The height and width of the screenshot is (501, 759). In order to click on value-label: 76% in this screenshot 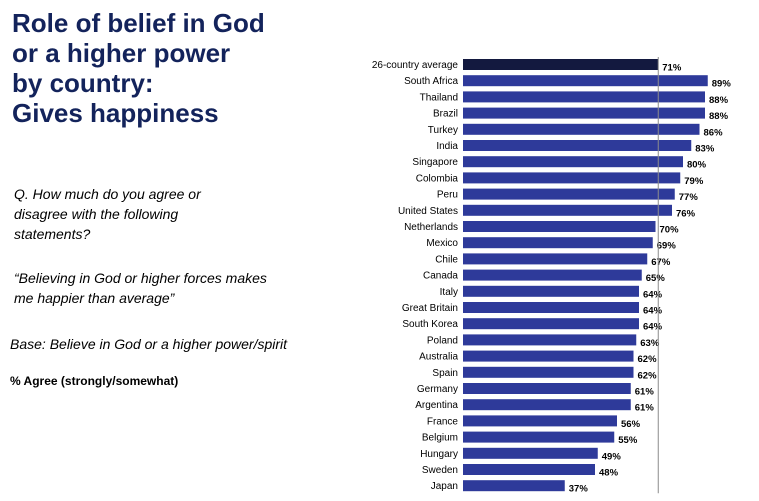, I will do `click(686, 213)`.